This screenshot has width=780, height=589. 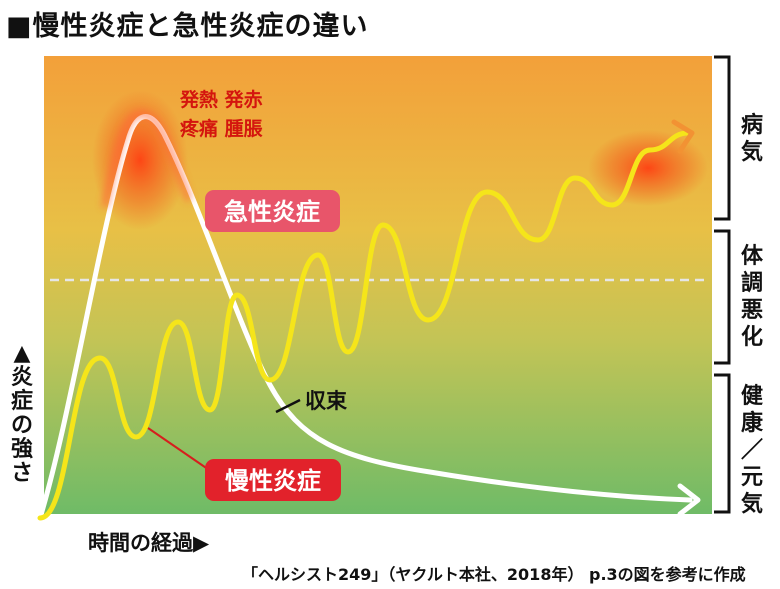 I want to click on bracket-healthy, so click(x=722, y=443).